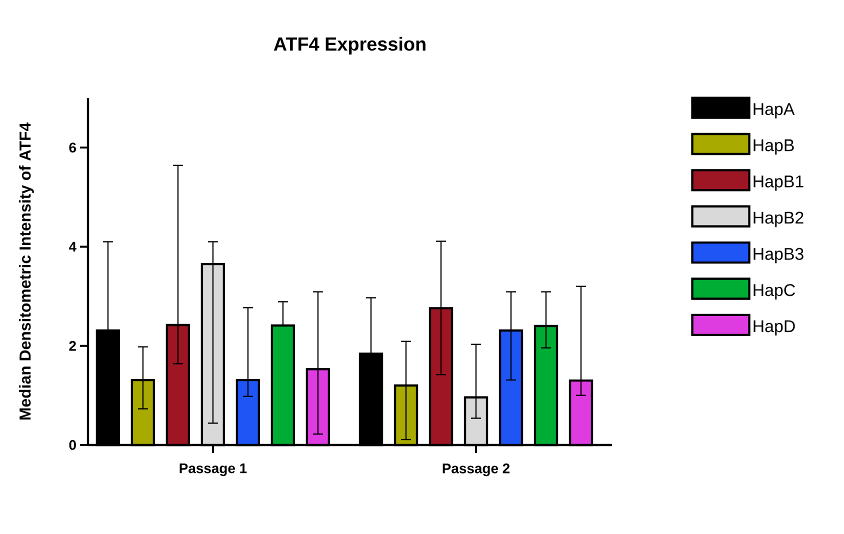 Image resolution: width=844 pixels, height=534 pixels. I want to click on legend-label: HapB3, so click(779, 256).